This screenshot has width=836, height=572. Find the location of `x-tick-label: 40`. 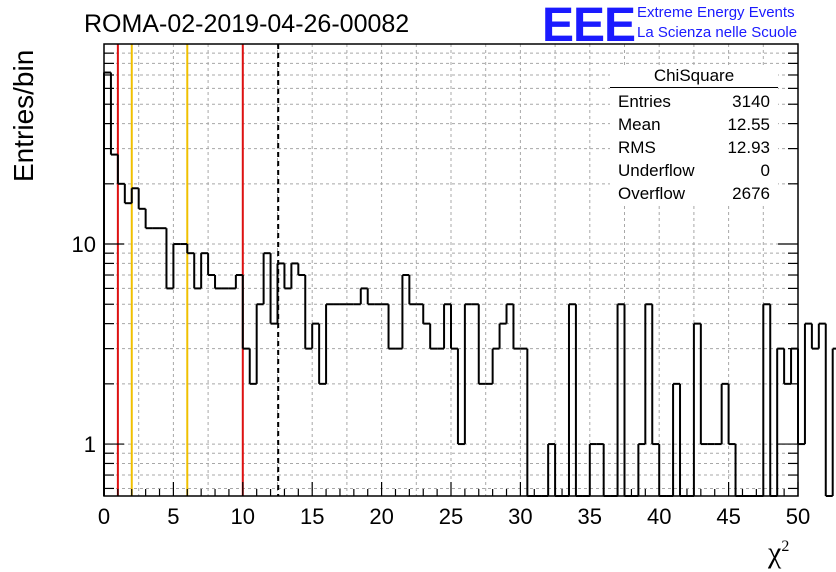

x-tick-label: 40 is located at coordinates (659, 516).